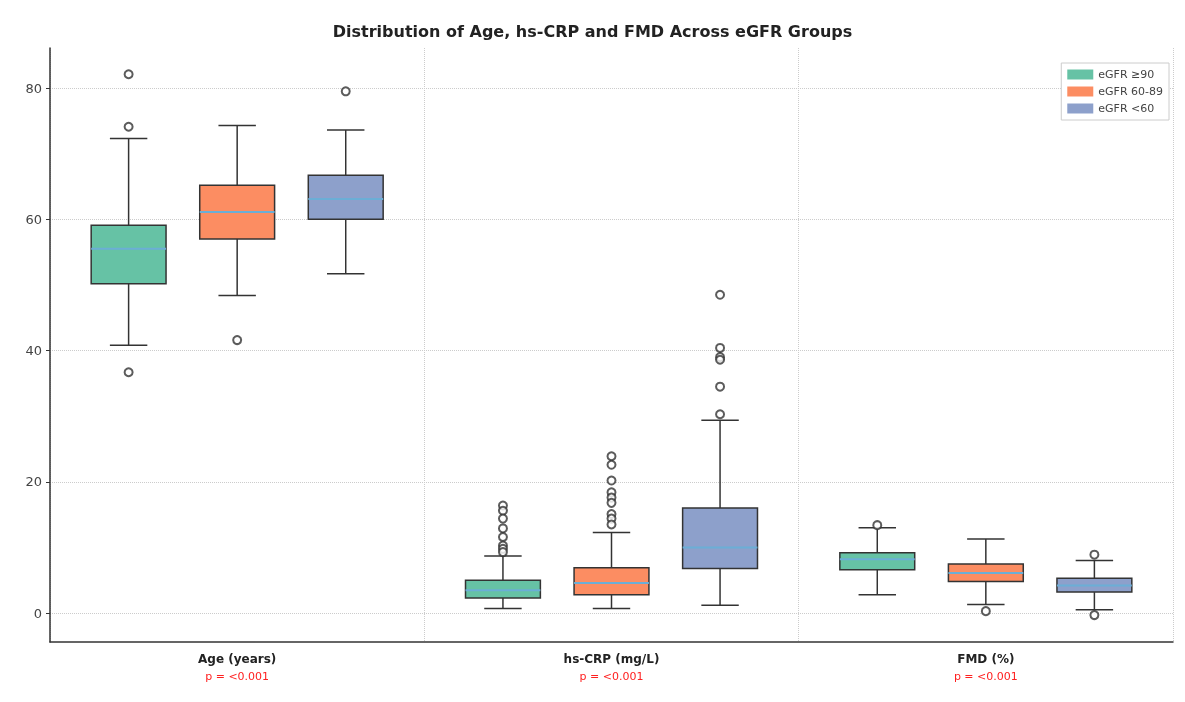 Image resolution: width=1185 pixels, height=702 pixels. I want to click on x-tick-label: Age (years), so click(237, 659).